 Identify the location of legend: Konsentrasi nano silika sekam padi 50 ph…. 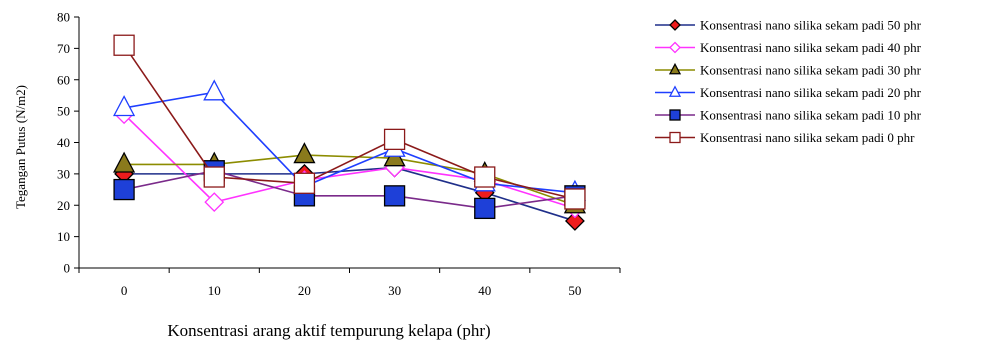
(788, 81).